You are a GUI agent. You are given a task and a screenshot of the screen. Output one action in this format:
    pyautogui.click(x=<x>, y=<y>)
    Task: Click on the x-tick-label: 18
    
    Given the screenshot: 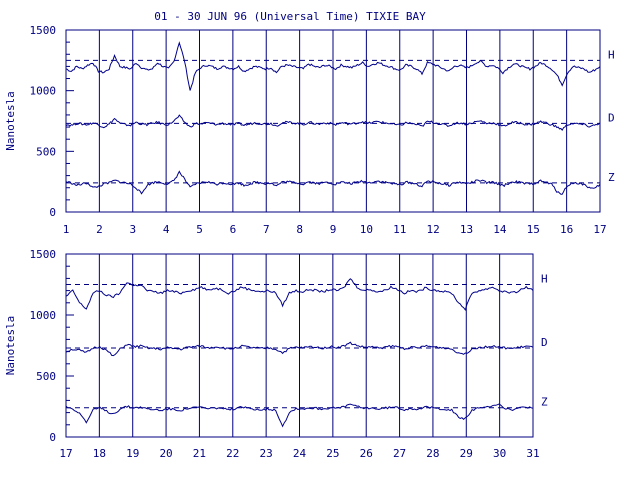 What is the action you would take?
    pyautogui.click(x=99, y=453)
    